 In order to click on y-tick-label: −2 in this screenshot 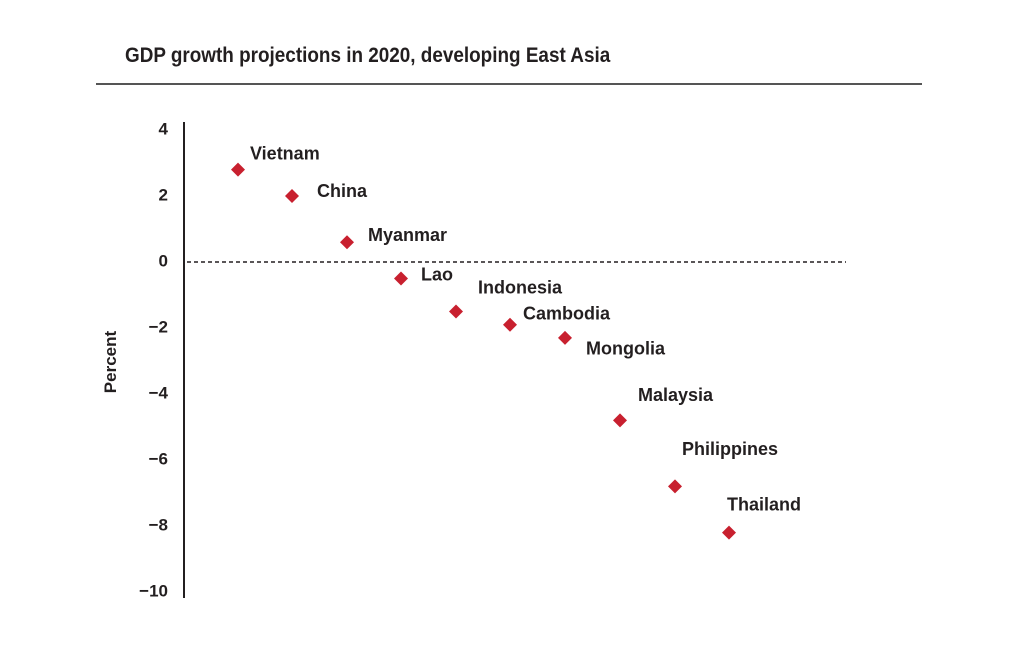, I will do `click(158, 326)`.